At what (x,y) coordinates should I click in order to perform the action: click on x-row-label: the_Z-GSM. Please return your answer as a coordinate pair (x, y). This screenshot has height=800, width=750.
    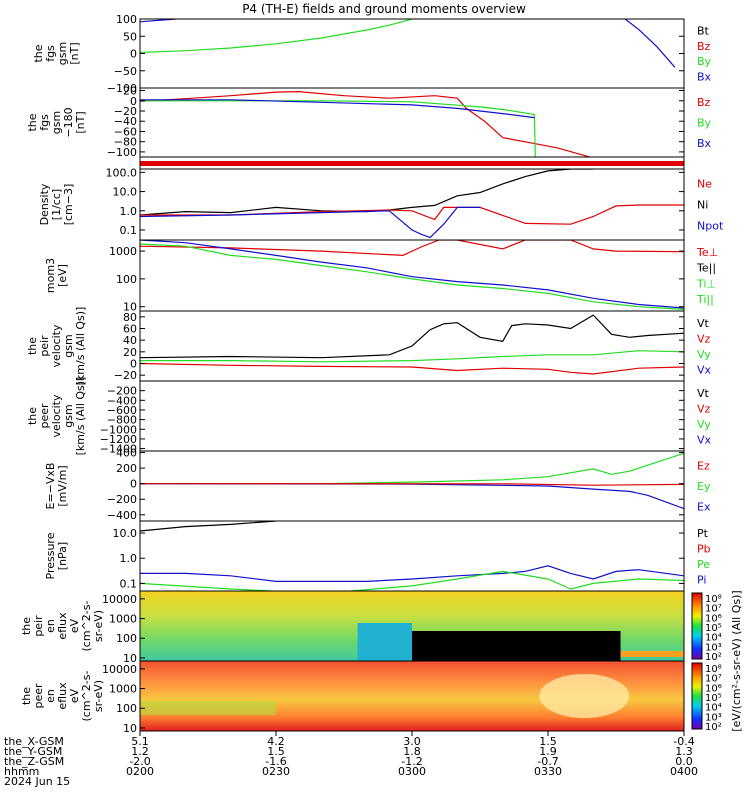
    Looking at the image, I should click on (34, 761).